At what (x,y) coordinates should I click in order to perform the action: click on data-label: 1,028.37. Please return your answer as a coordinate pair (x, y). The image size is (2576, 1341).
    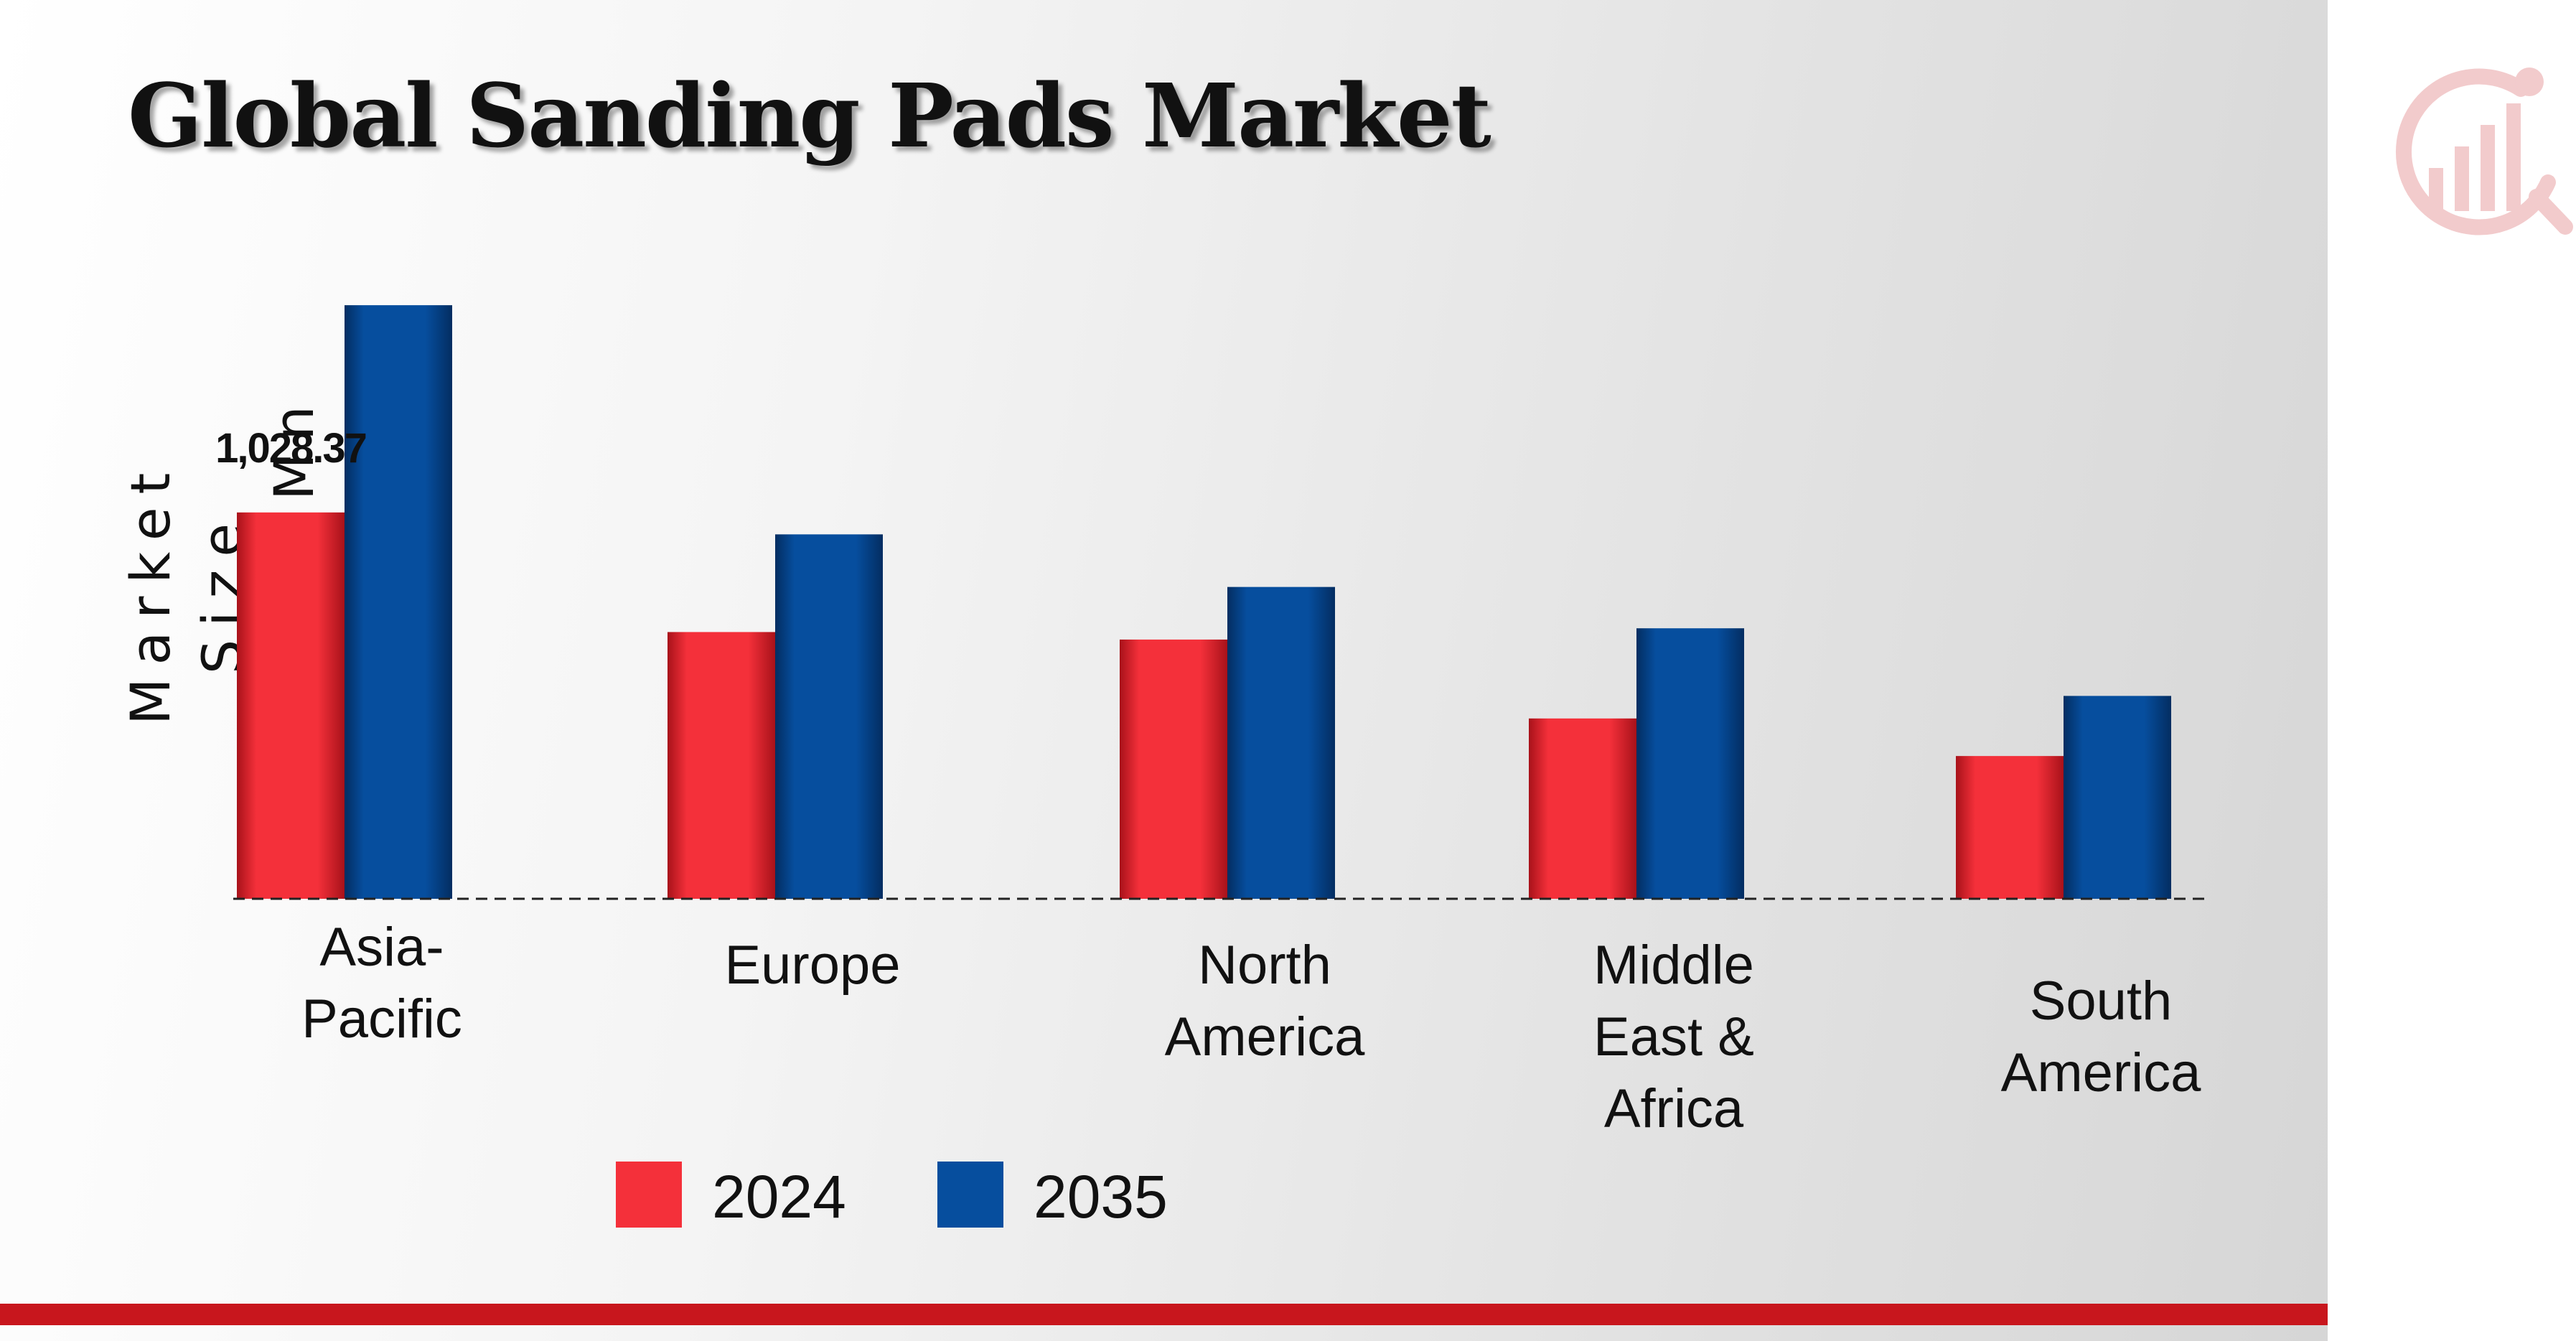
    Looking at the image, I should click on (290, 448).